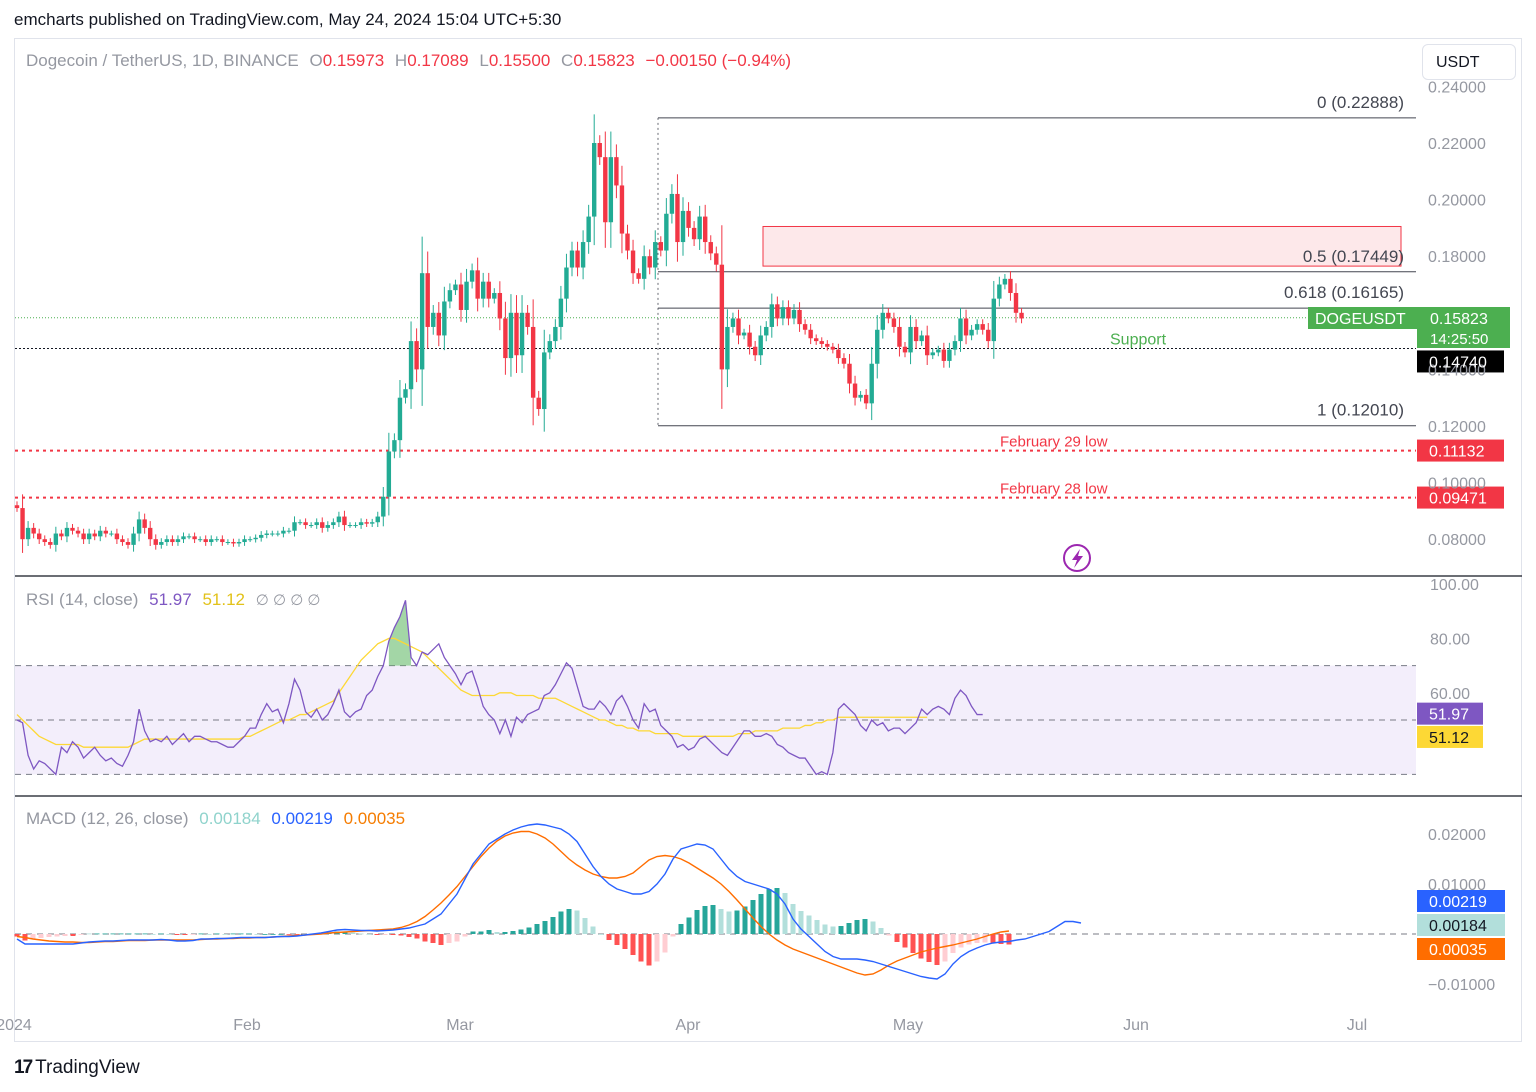  Describe the element at coordinates (1450, 694) in the screenshot. I see `rsi-axis-tick: 60.00` at that location.